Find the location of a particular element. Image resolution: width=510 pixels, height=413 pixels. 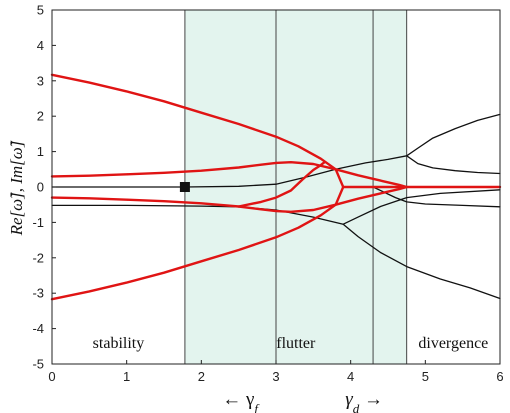

region-label-stability: stability is located at coordinates (119, 343).